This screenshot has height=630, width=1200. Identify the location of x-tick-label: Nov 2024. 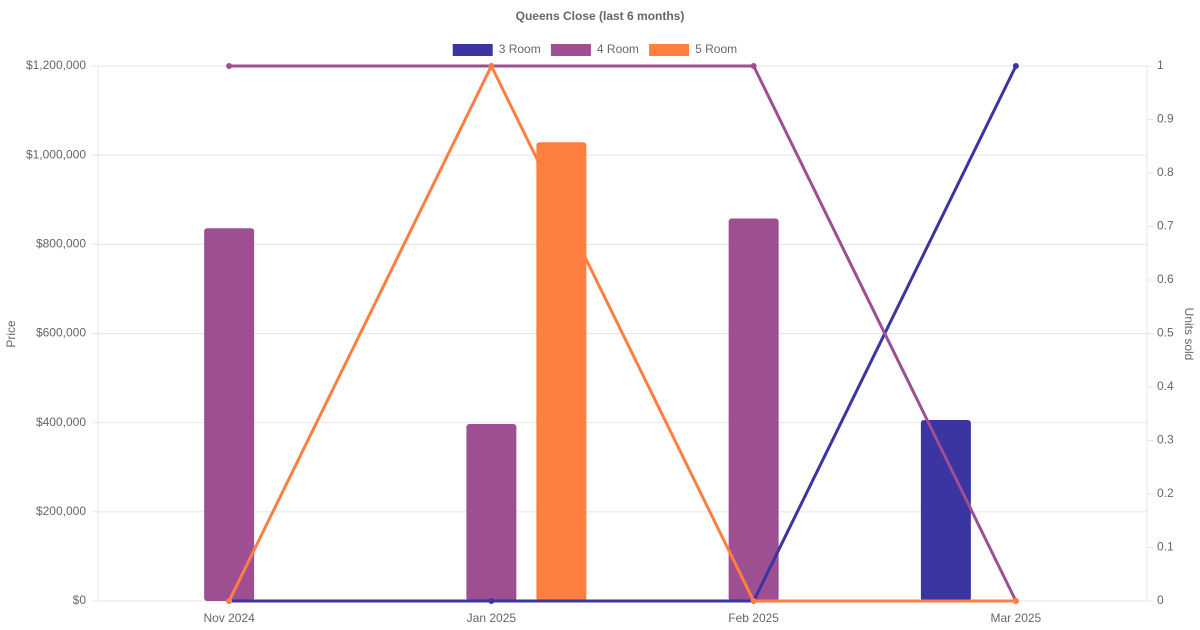
(229, 618).